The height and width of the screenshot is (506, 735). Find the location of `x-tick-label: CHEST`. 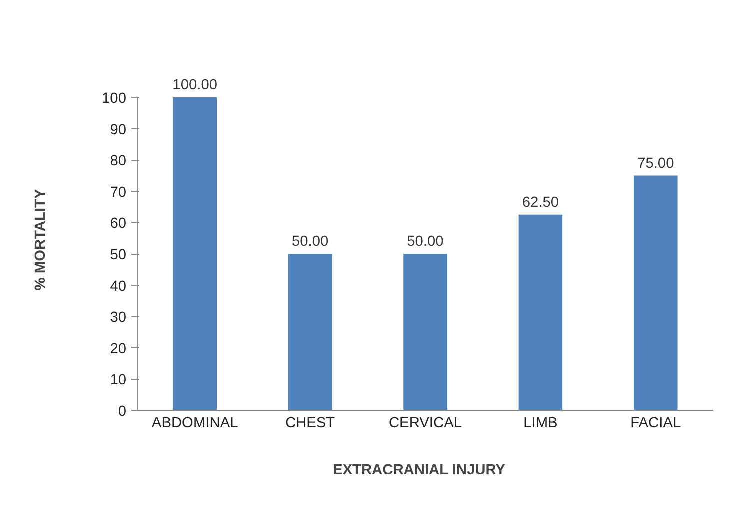

x-tick-label: CHEST is located at coordinates (310, 424).